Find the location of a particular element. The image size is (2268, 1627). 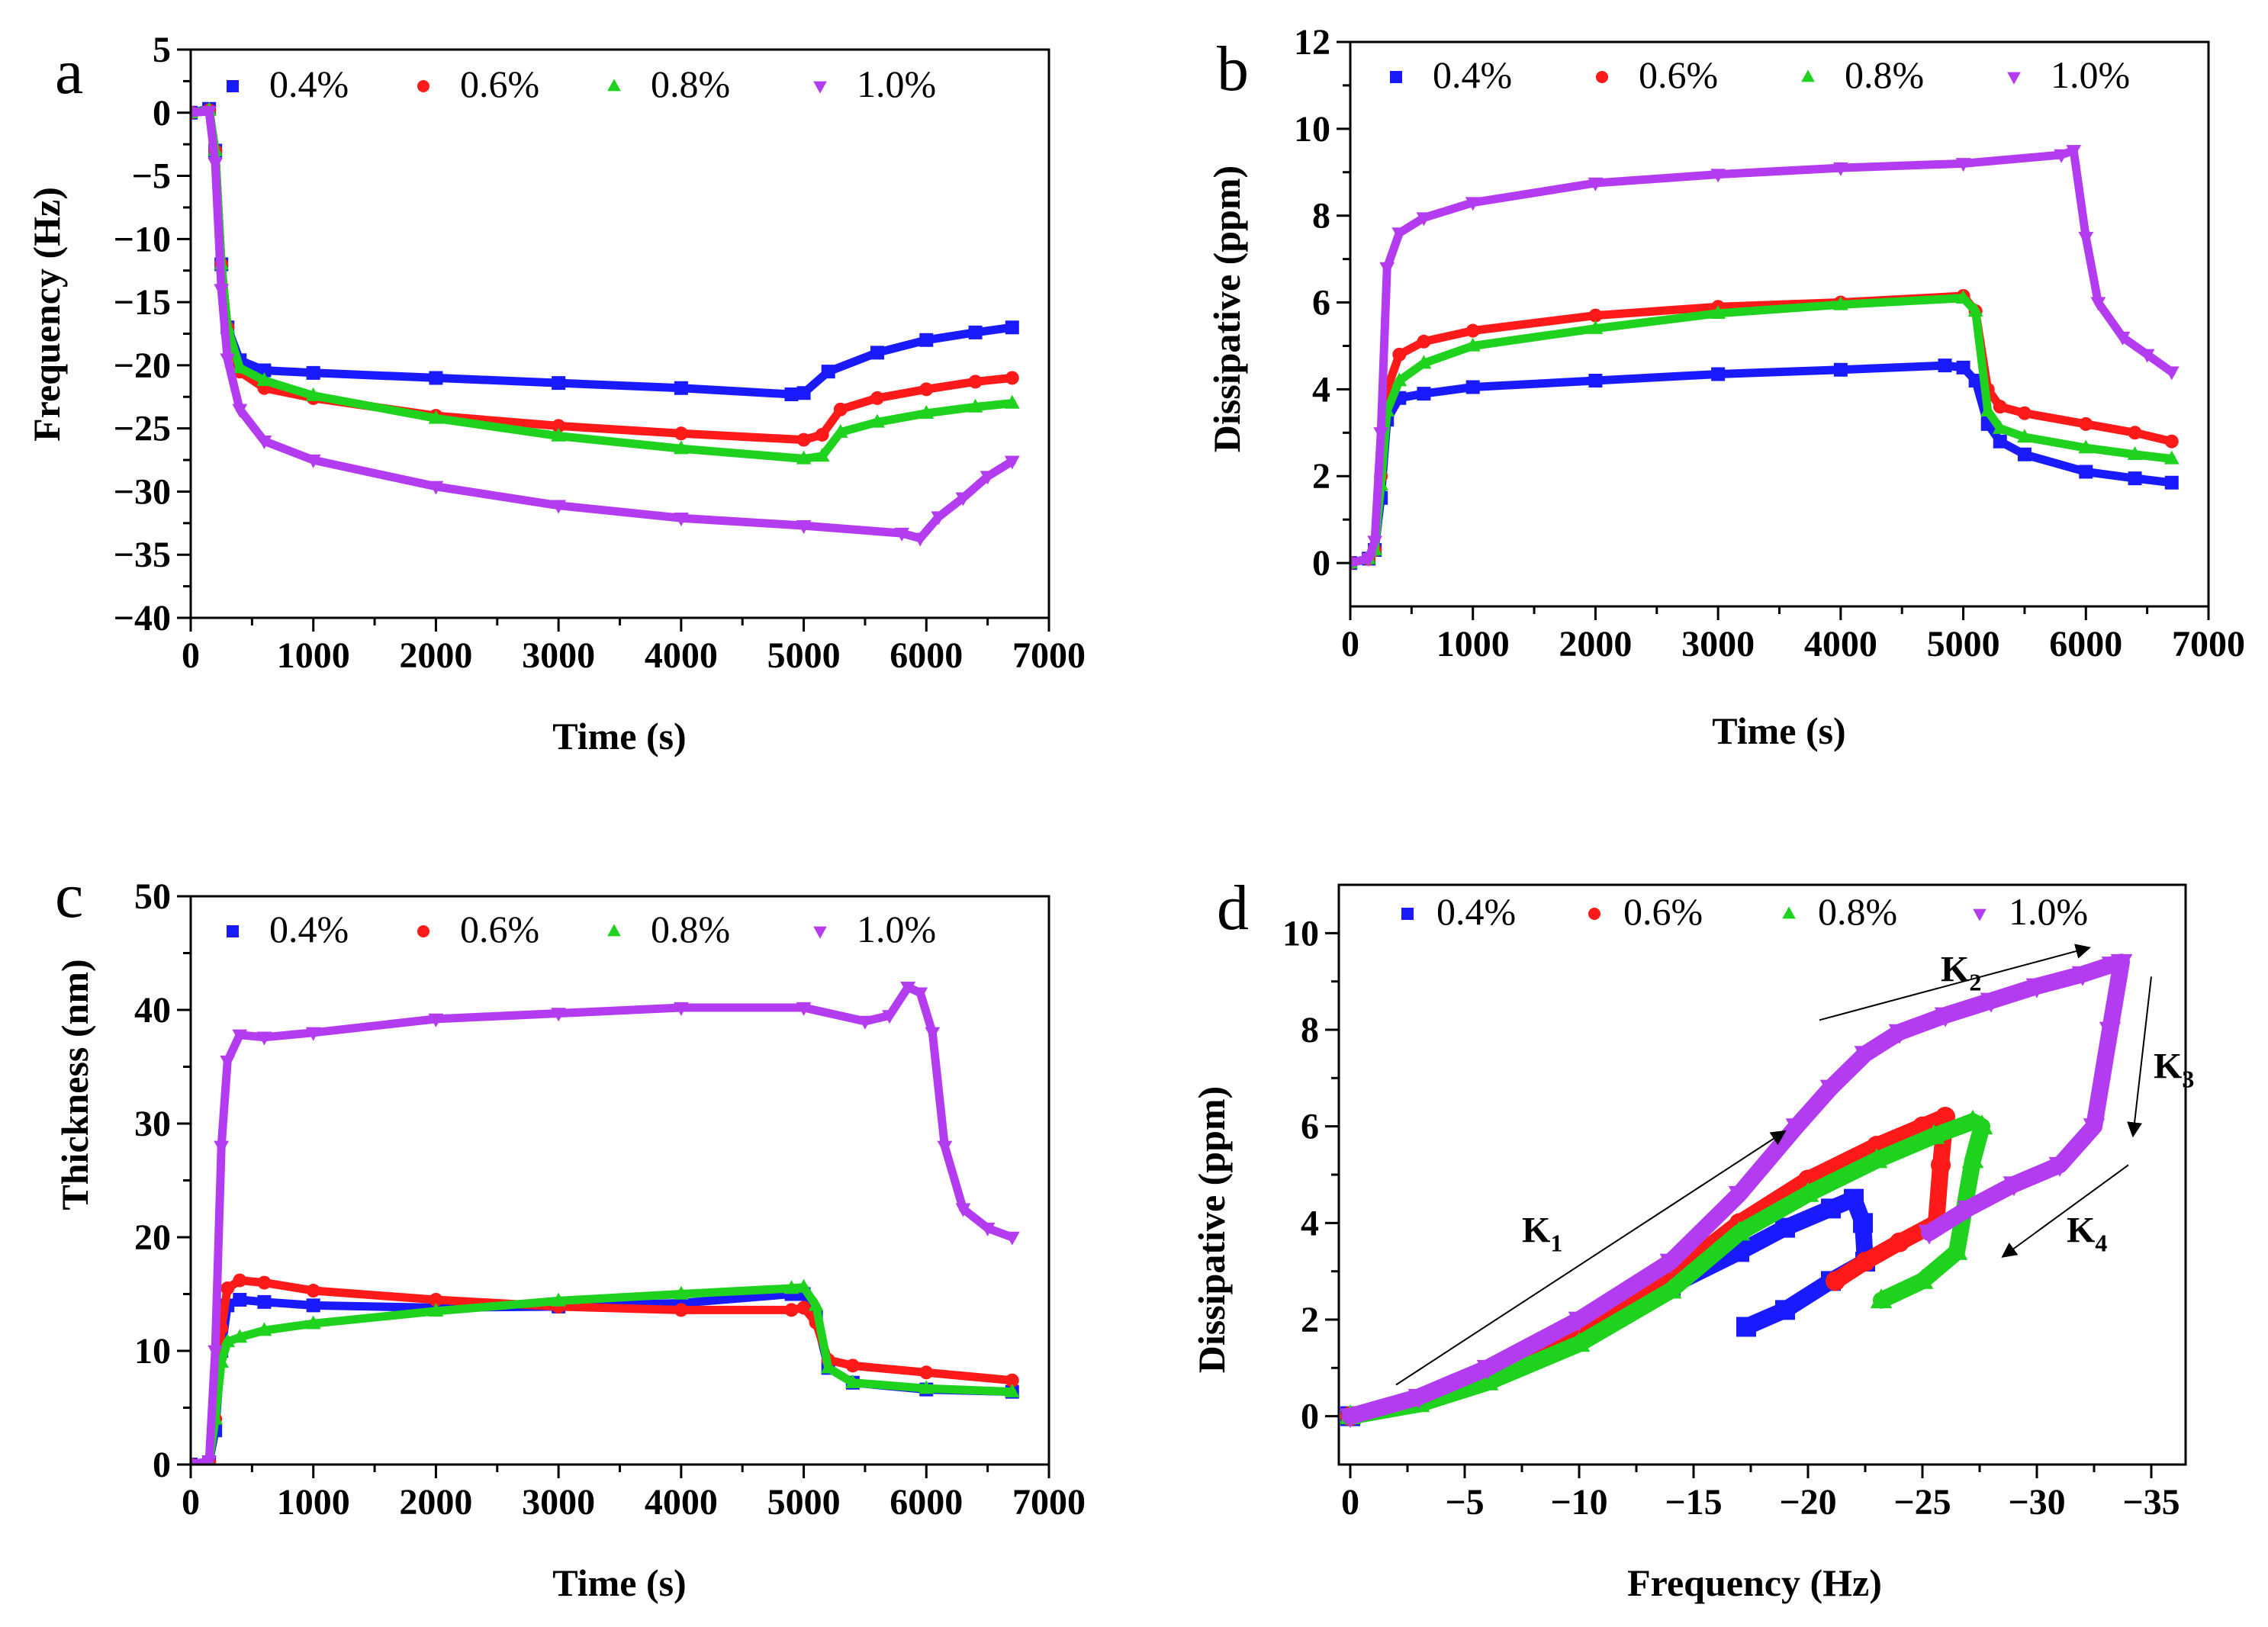

panel-a-xtick-label: 5000 is located at coordinates (804, 655).